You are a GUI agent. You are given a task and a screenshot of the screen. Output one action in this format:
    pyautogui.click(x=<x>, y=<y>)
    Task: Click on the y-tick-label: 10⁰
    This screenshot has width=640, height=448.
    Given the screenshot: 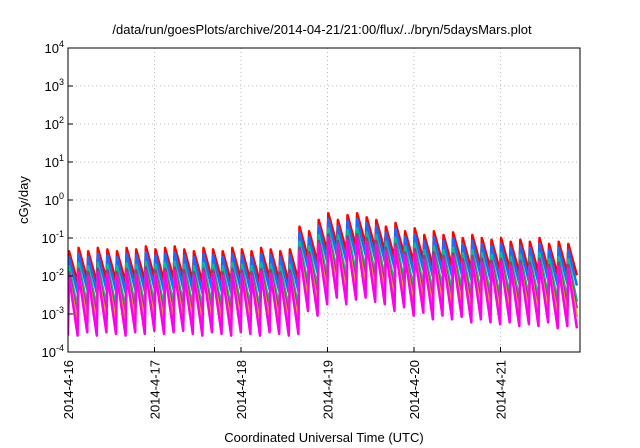 What is the action you would take?
    pyautogui.click(x=54, y=199)
    